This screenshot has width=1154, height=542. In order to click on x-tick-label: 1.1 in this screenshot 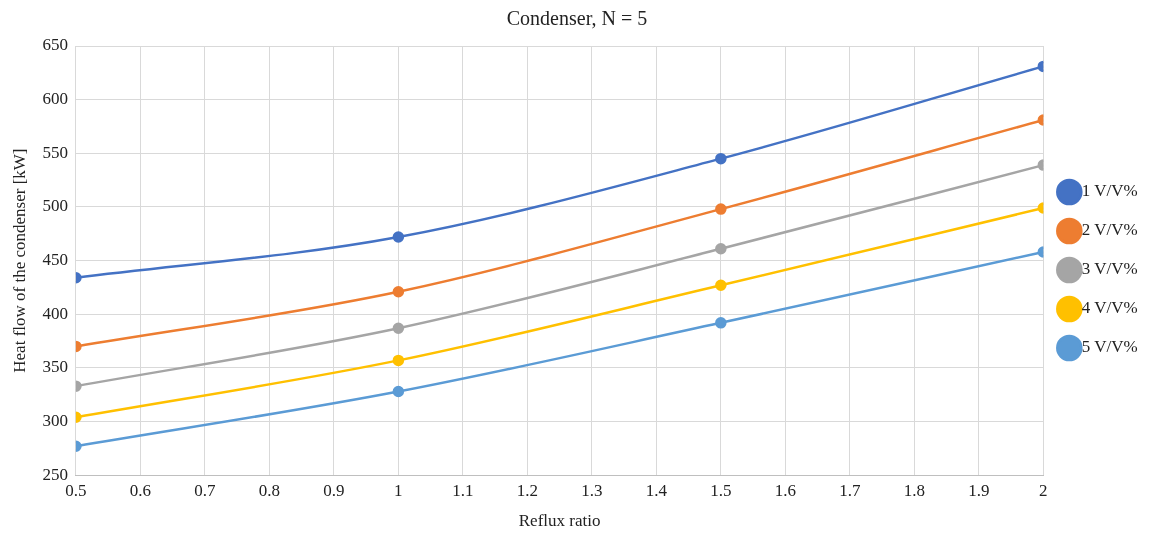, I will do `click(463, 490)`.